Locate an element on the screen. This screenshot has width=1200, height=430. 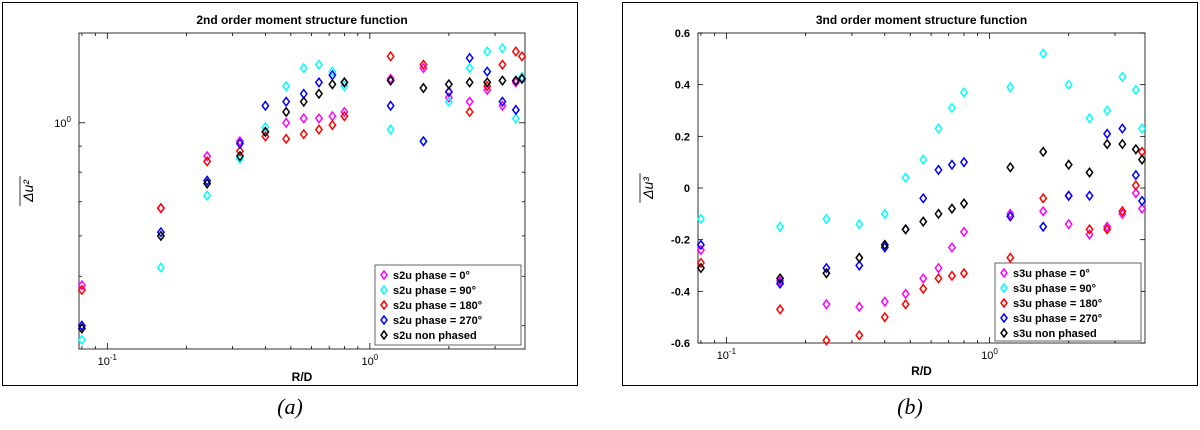
legend-label: s3u phase = 270° is located at coordinates (1057, 319).